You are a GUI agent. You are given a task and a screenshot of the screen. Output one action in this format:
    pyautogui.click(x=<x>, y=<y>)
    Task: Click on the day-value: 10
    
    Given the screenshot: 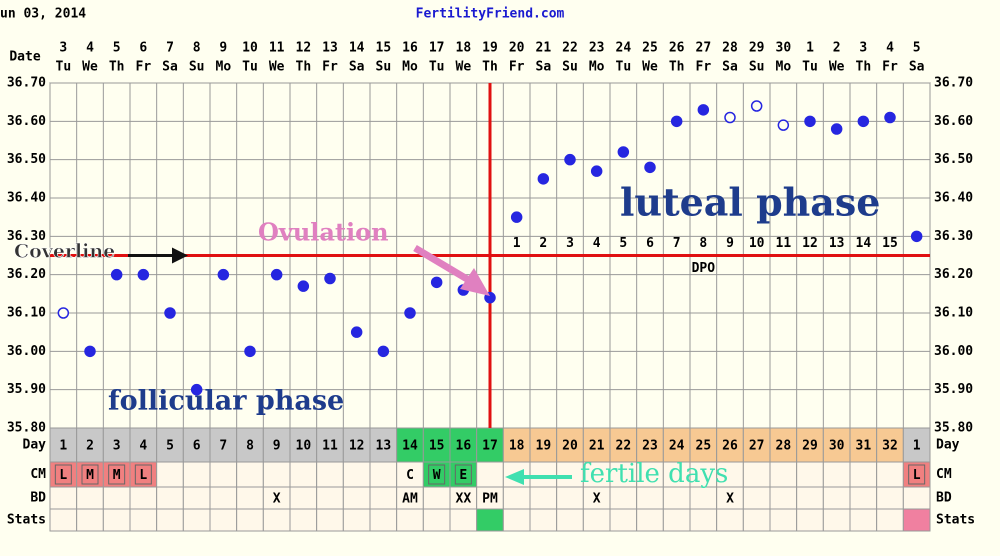 What is the action you would take?
    pyautogui.click(x=304, y=446)
    